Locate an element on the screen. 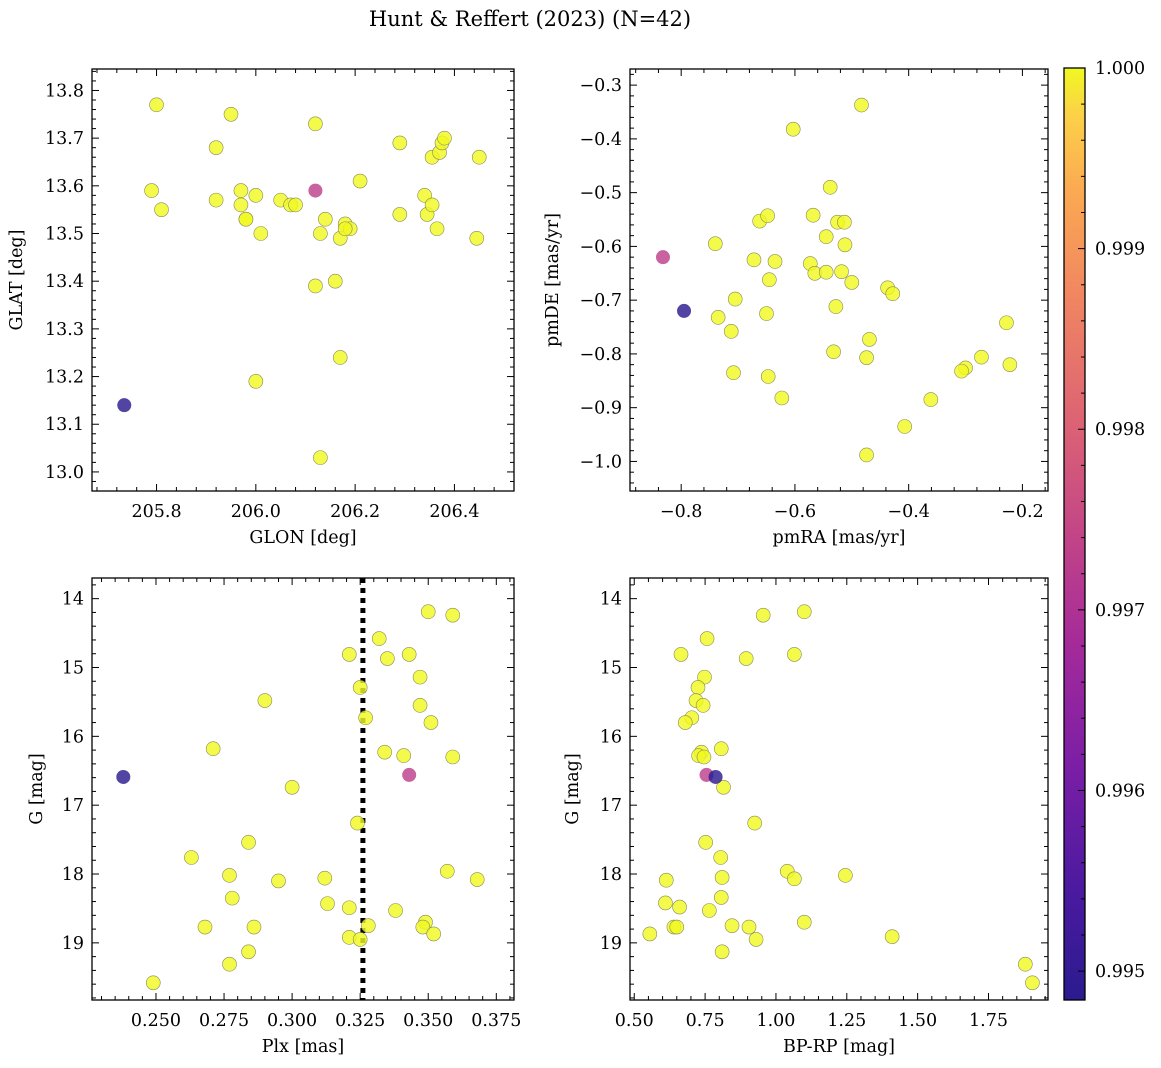  y-axis-label: G [mag] is located at coordinates (573, 788).